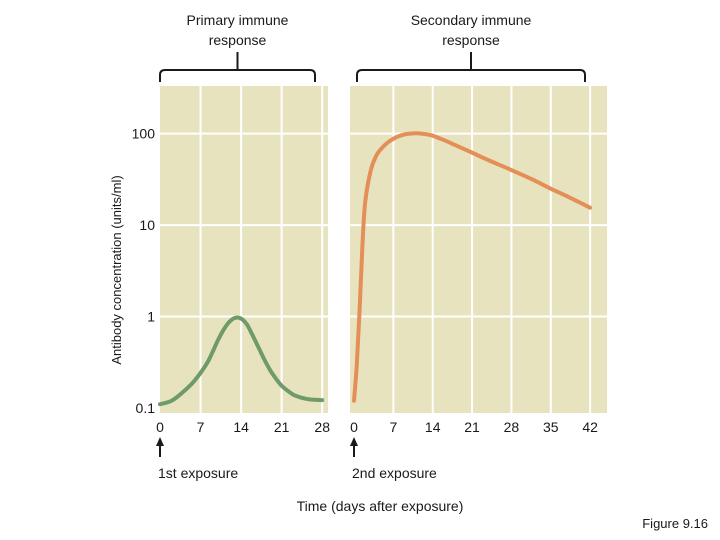 This screenshot has height=540, width=720. What do you see at coordinates (393, 427) in the screenshot?
I see `secondary-x-tick-label: 7` at bounding box center [393, 427].